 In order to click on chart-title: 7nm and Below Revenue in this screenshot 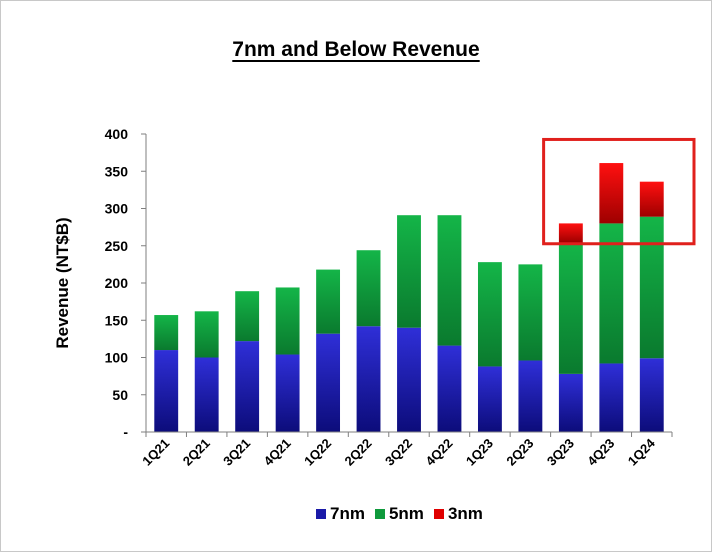, I will do `click(356, 50)`.